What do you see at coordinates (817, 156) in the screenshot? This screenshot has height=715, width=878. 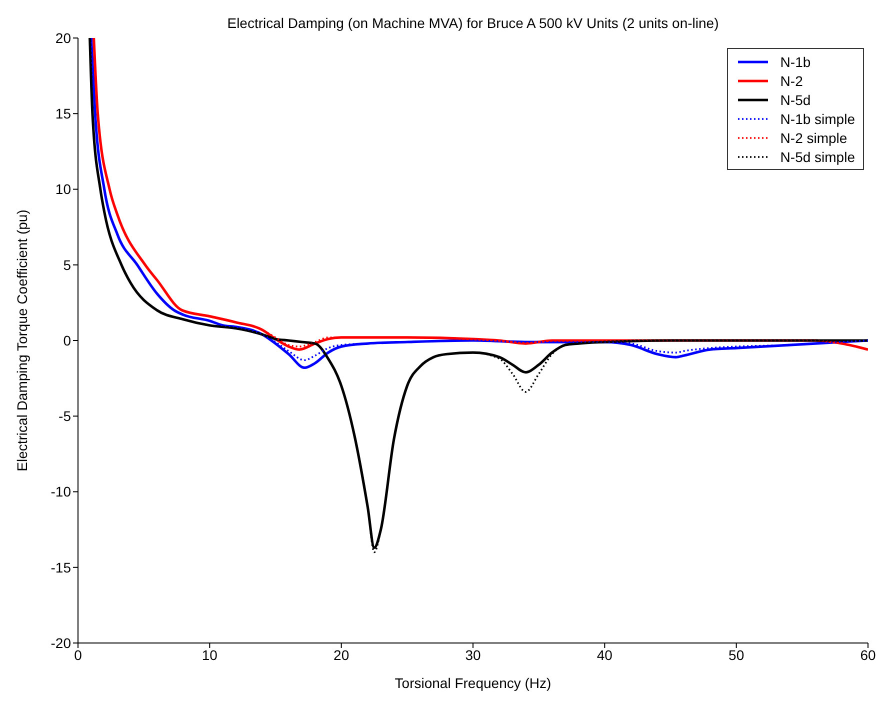 I see `legend-label: N-5d simple` at bounding box center [817, 156].